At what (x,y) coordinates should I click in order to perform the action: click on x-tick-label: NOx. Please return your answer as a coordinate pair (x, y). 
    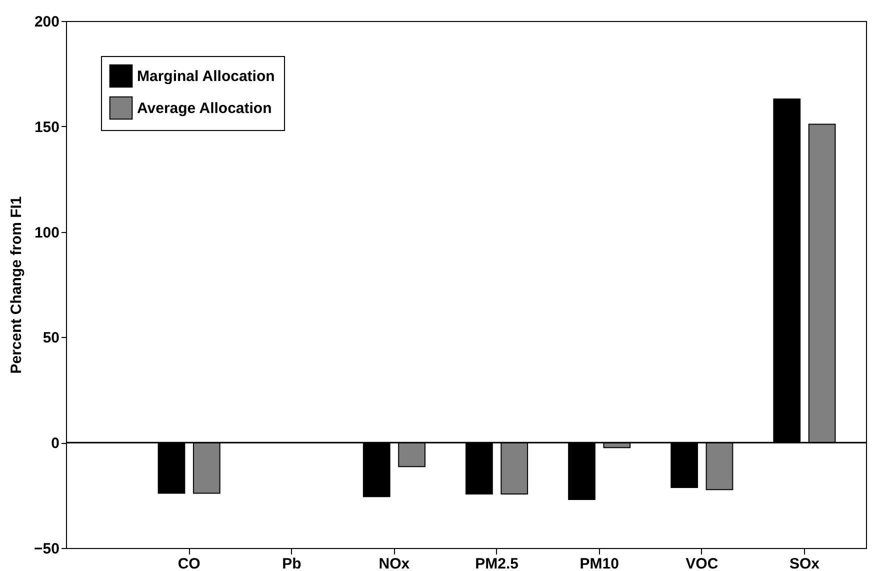
    Looking at the image, I should click on (394, 563).